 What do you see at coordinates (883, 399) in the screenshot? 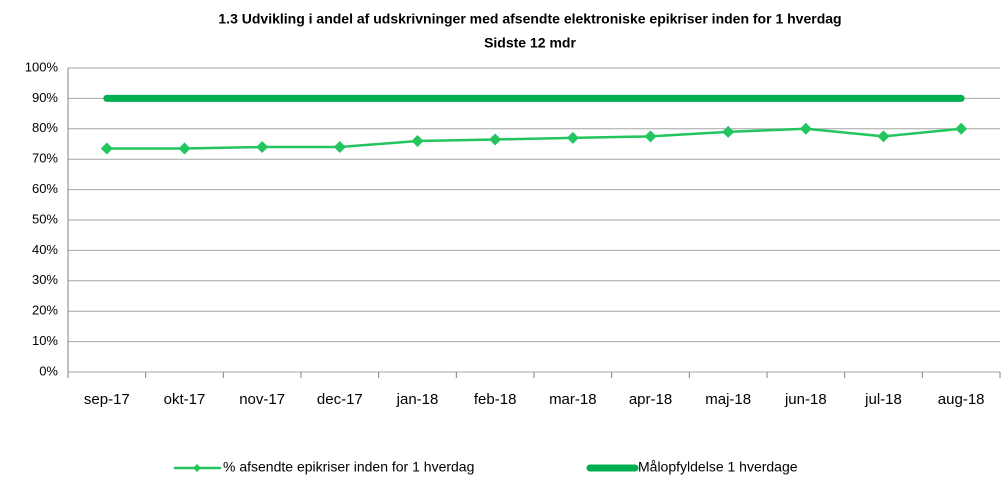
I see `x-tick-label: jul-18` at bounding box center [883, 399].